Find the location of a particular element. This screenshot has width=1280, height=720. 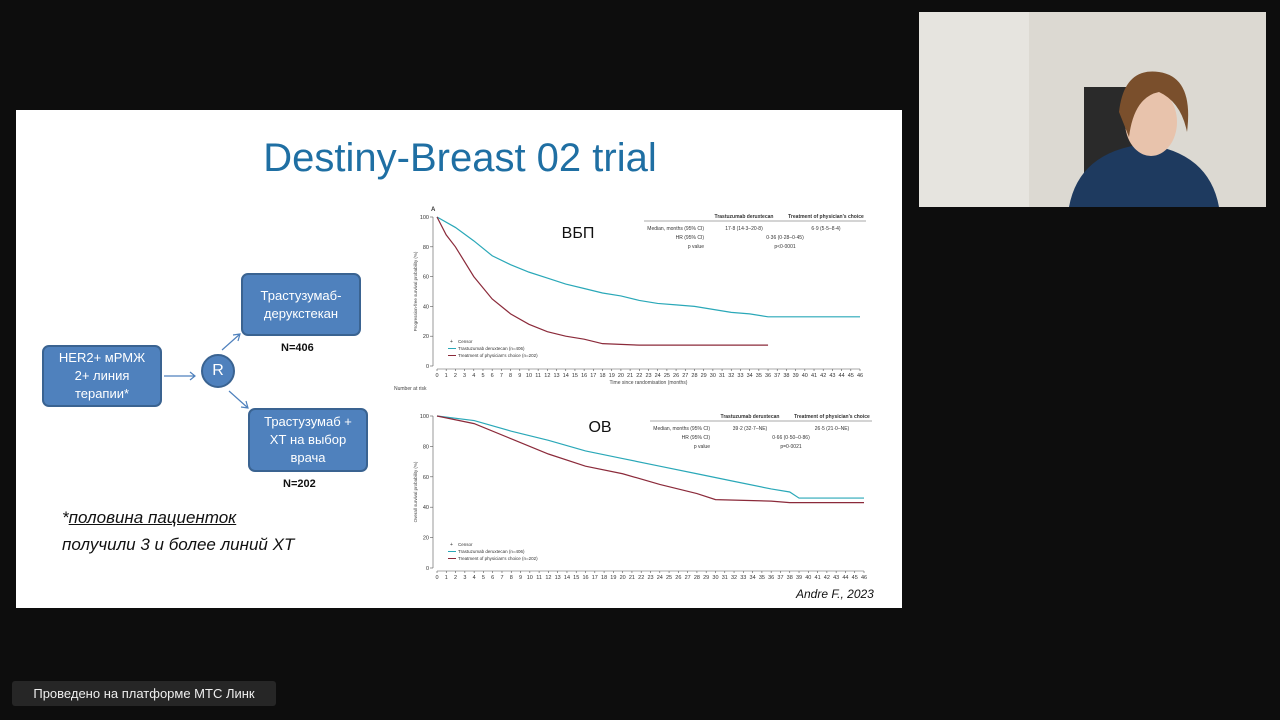

x-tick-label: 17 is located at coordinates (593, 376).